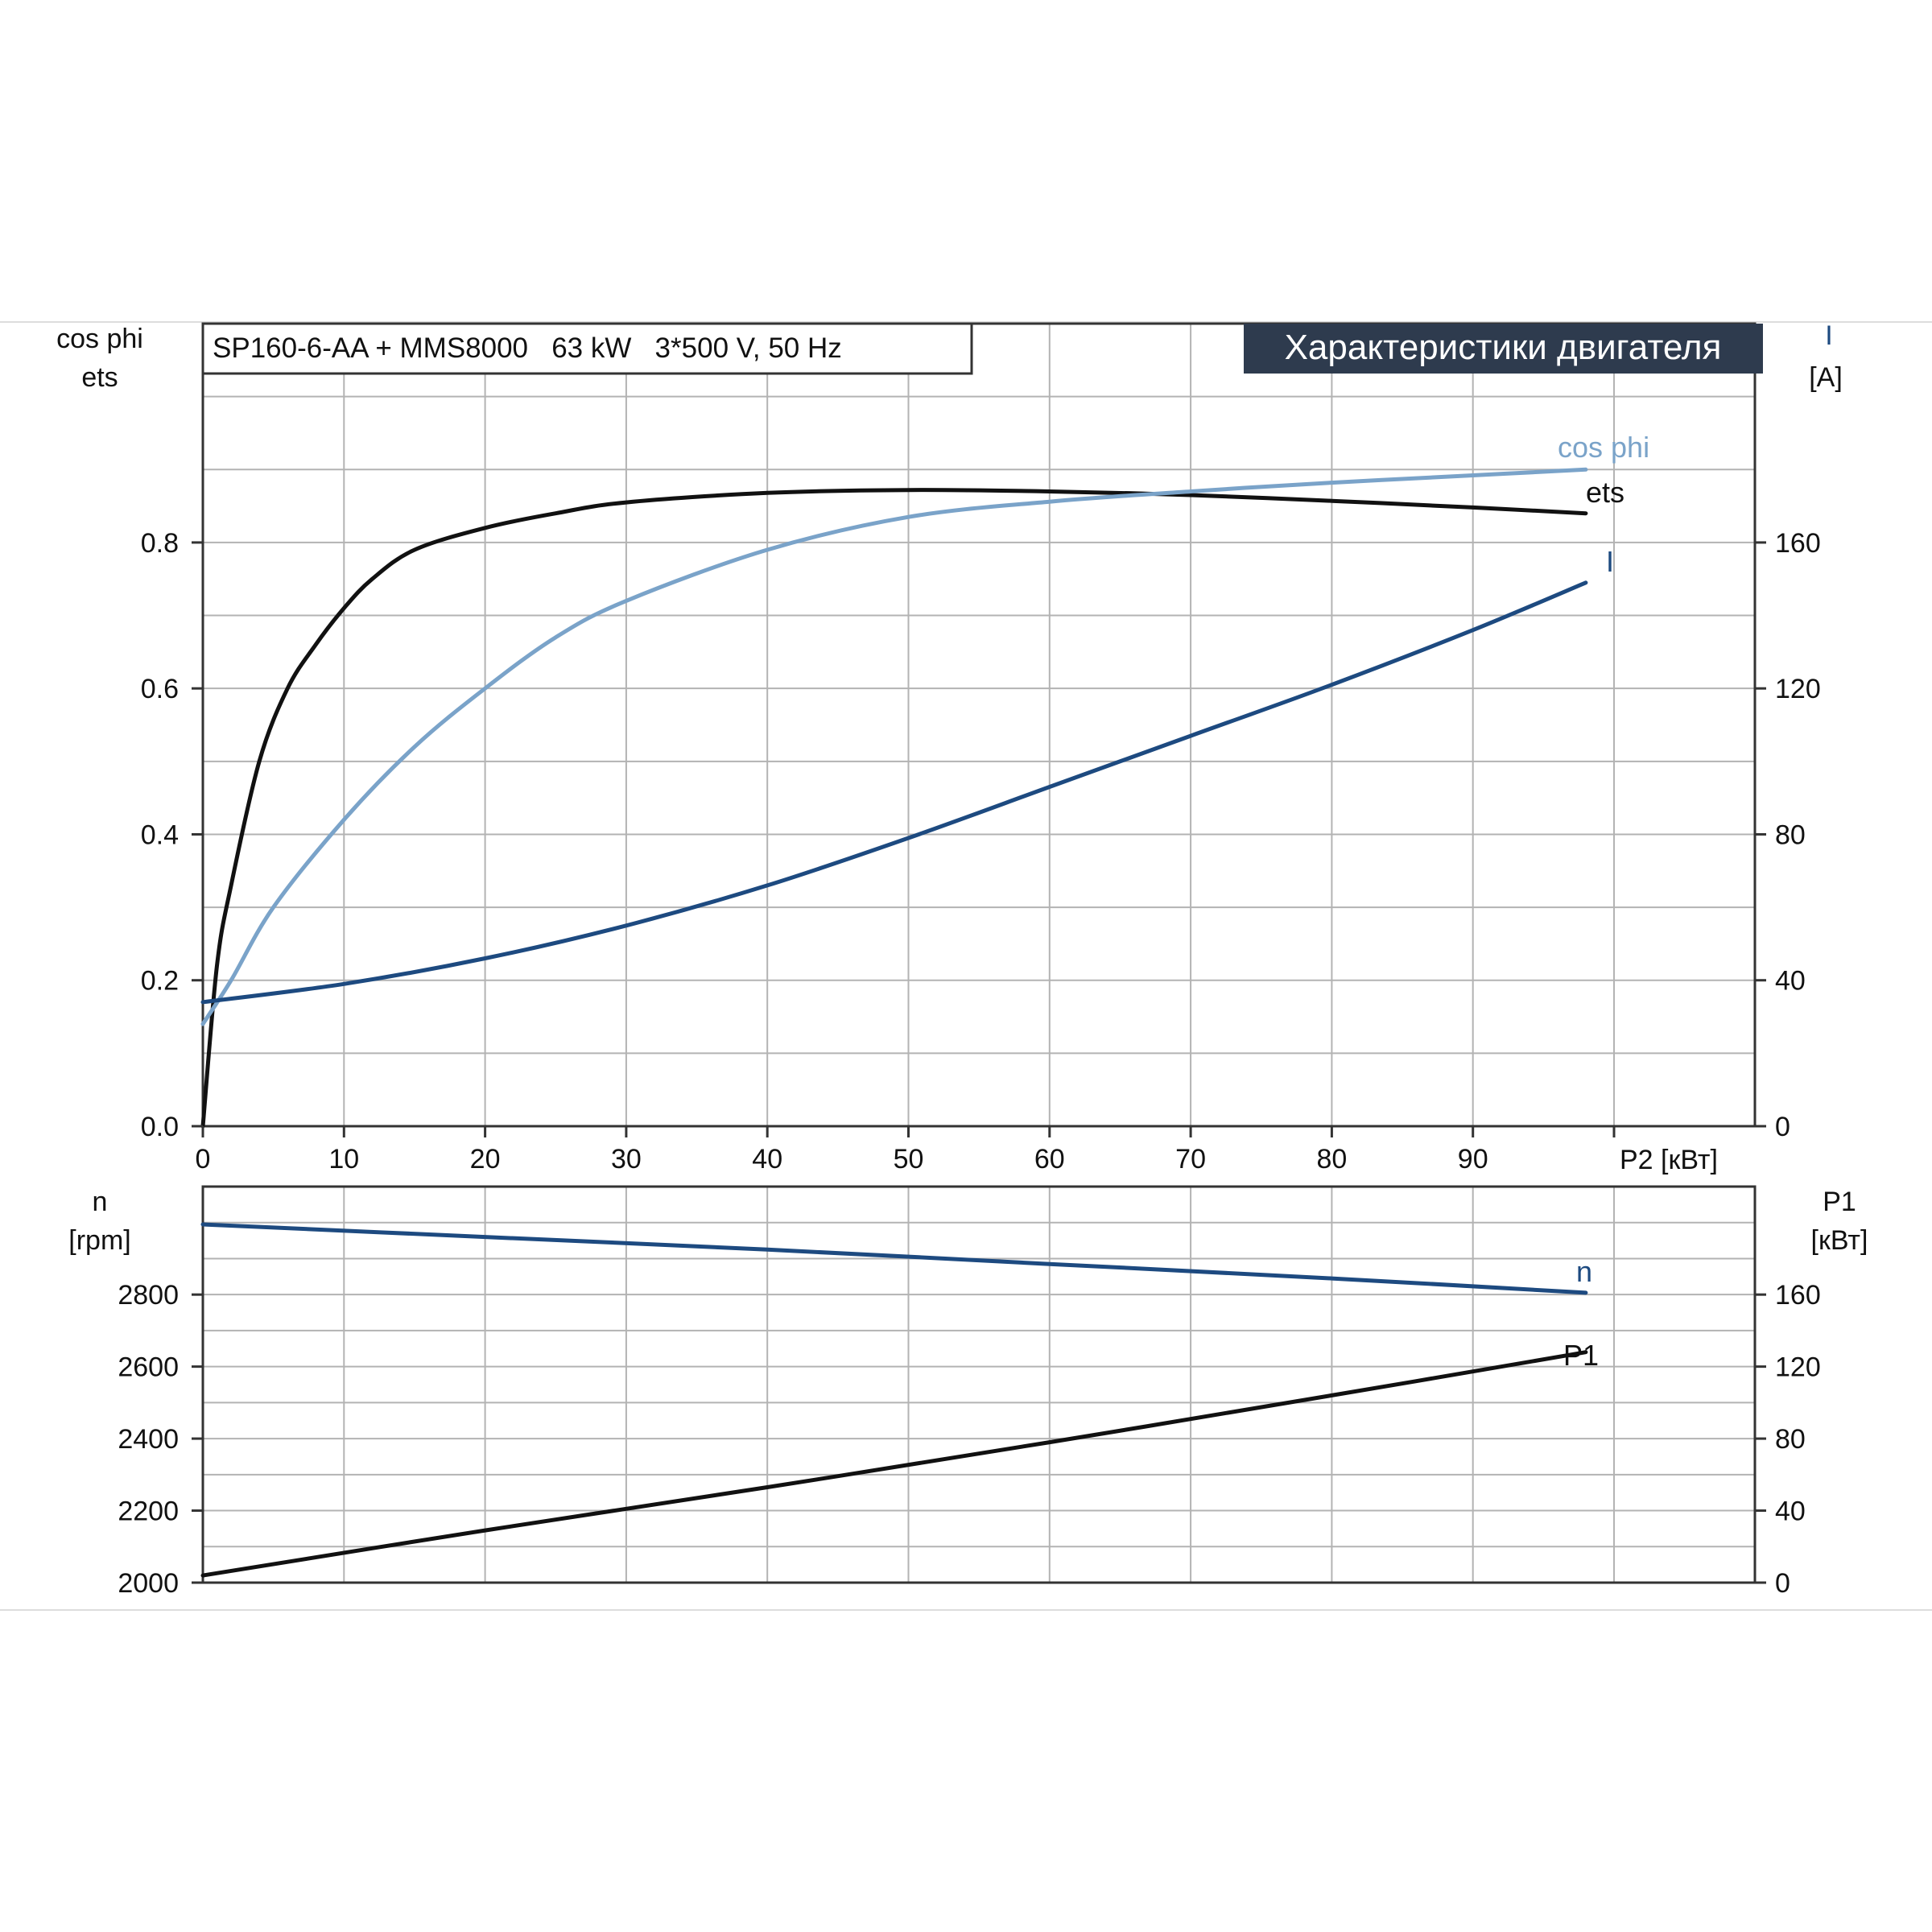 Image resolution: width=1932 pixels, height=1932 pixels. Describe the element at coordinates (1581, 1355) in the screenshot. I see `series-label-p1: P1` at that location.